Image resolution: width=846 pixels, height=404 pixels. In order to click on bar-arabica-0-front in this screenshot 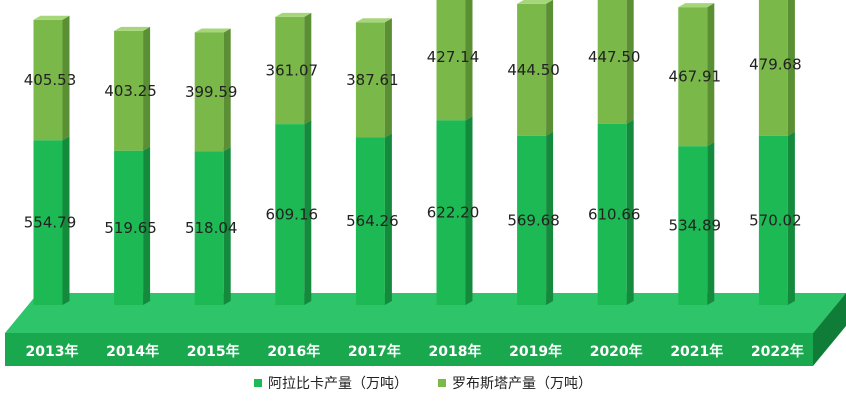, I will do `click(48, 222)`.